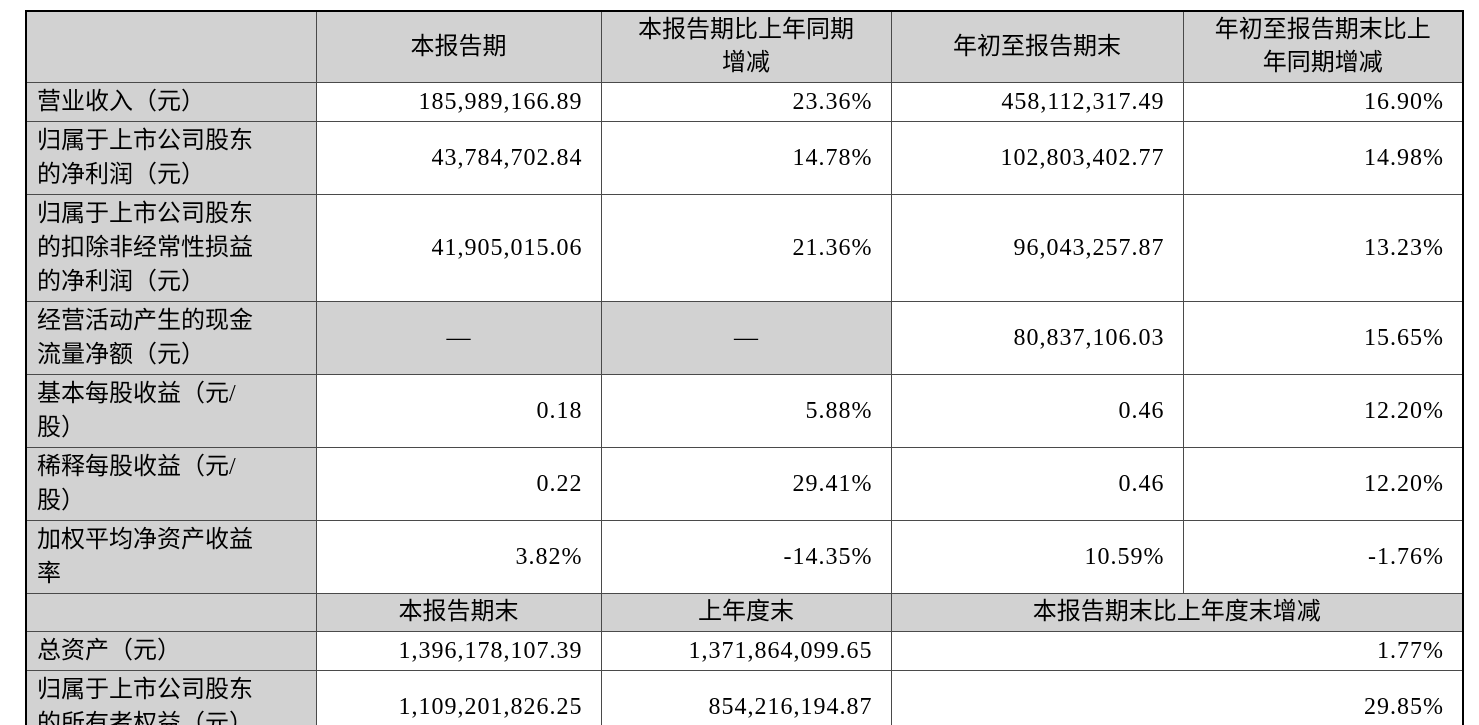  What do you see at coordinates (1323, 158) in the screenshot?
I see `cell-value: 14.98%` at bounding box center [1323, 158].